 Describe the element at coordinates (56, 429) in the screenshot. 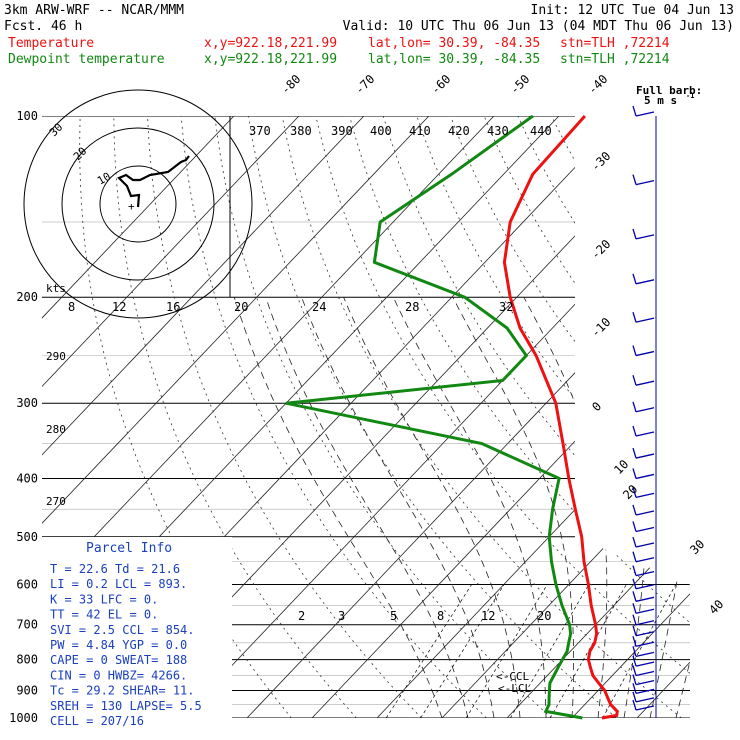

I see `theta-side-label: 280` at that location.